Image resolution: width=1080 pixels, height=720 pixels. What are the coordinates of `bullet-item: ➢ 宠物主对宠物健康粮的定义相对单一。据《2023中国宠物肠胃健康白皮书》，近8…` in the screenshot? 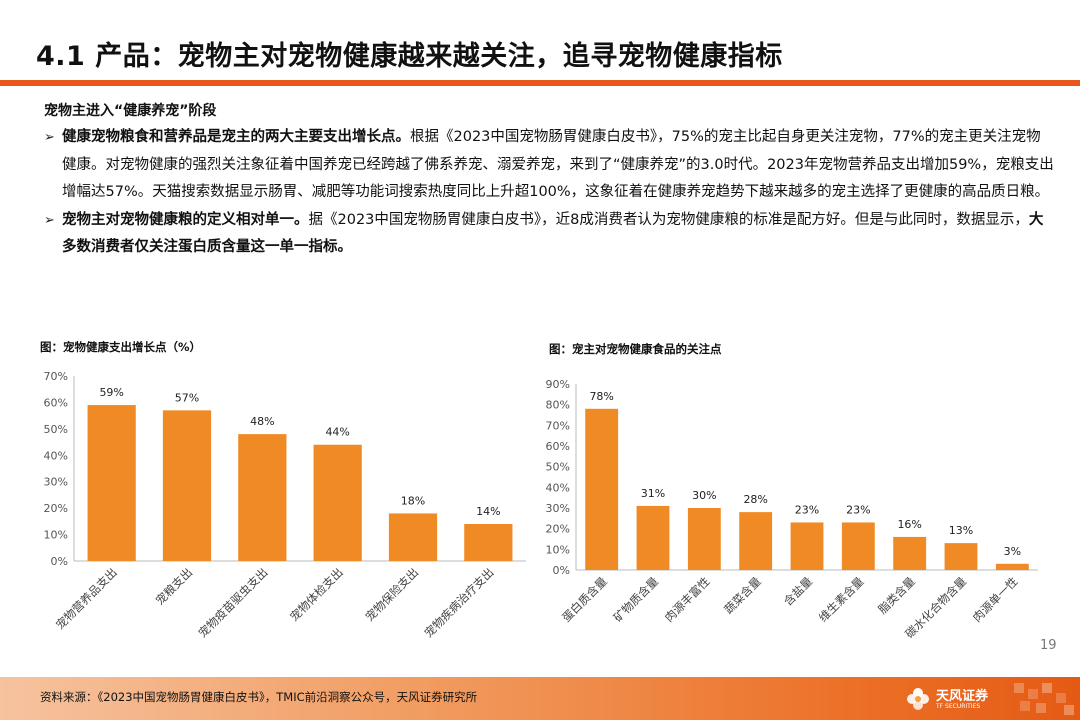 It's located at (549, 234).